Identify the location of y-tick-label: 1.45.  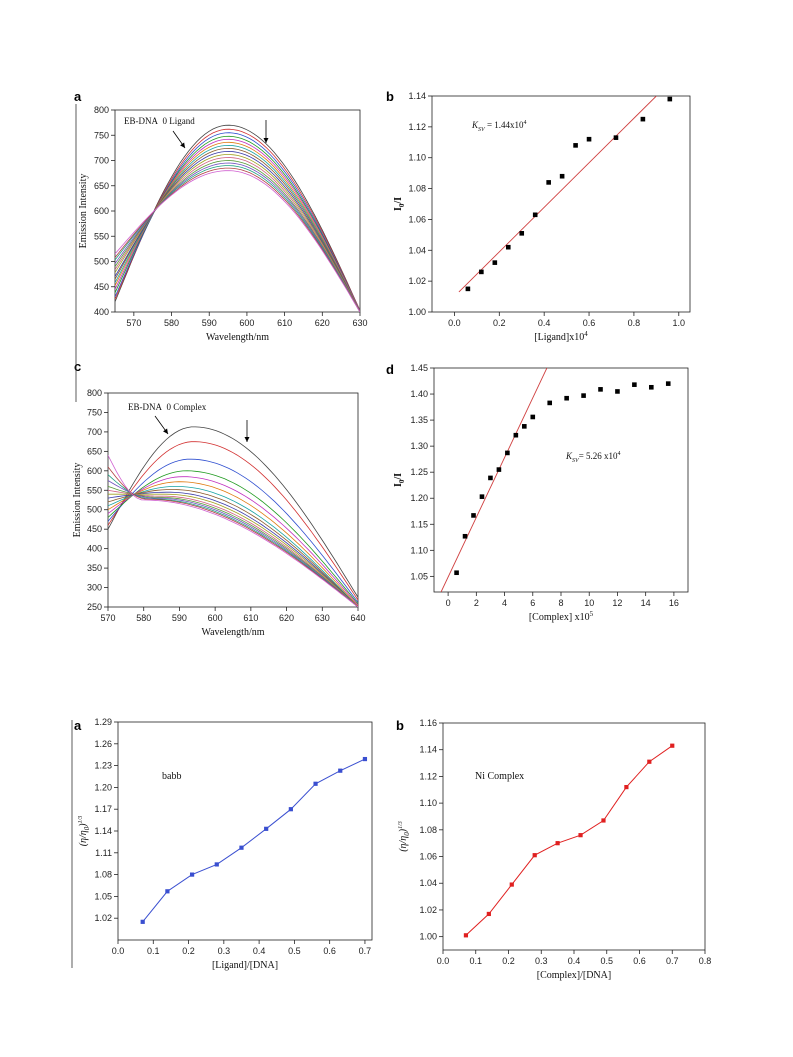
(419, 368).